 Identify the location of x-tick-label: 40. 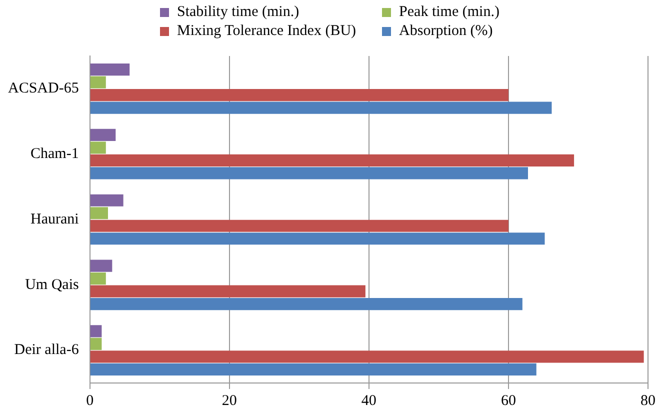
(368, 400).